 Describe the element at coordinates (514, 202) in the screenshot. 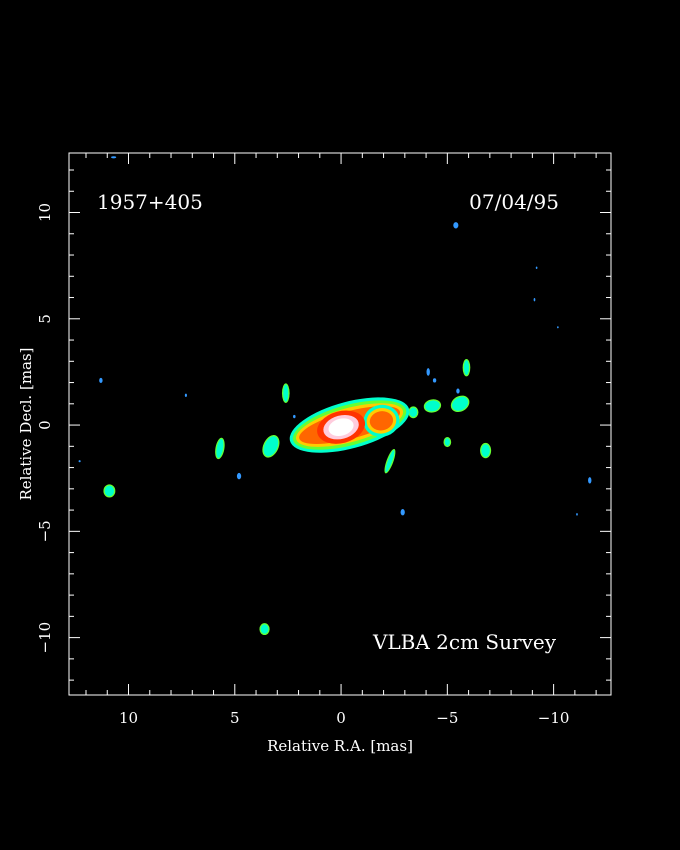

I see `observation-date-label: 07/04/95` at that location.